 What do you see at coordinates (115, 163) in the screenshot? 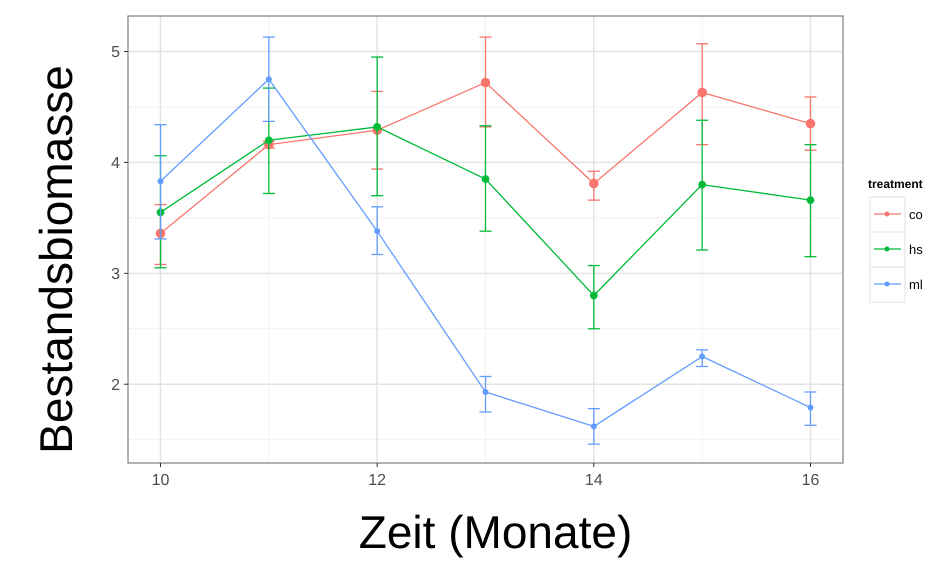
I see `y-tick-label: 4` at bounding box center [115, 163].